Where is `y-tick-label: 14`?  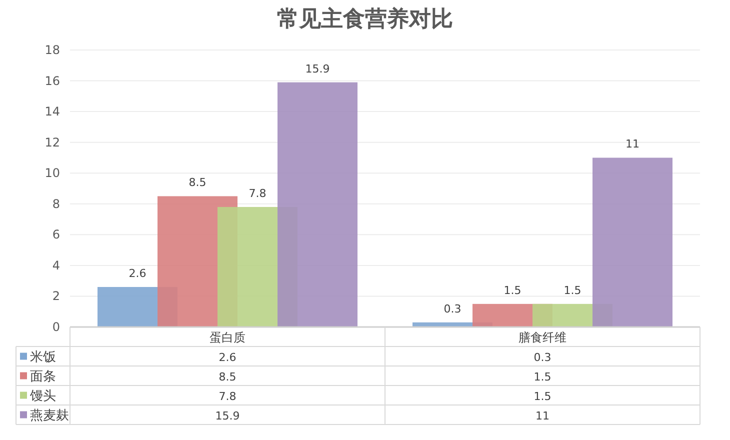
y-tick-label: 14 is located at coordinates (52, 111).